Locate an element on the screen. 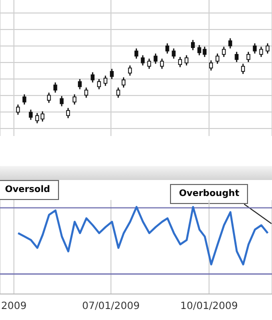 This screenshot has height=320, width=272. x-tick-label: 10/01/2009 is located at coordinates (209, 306).